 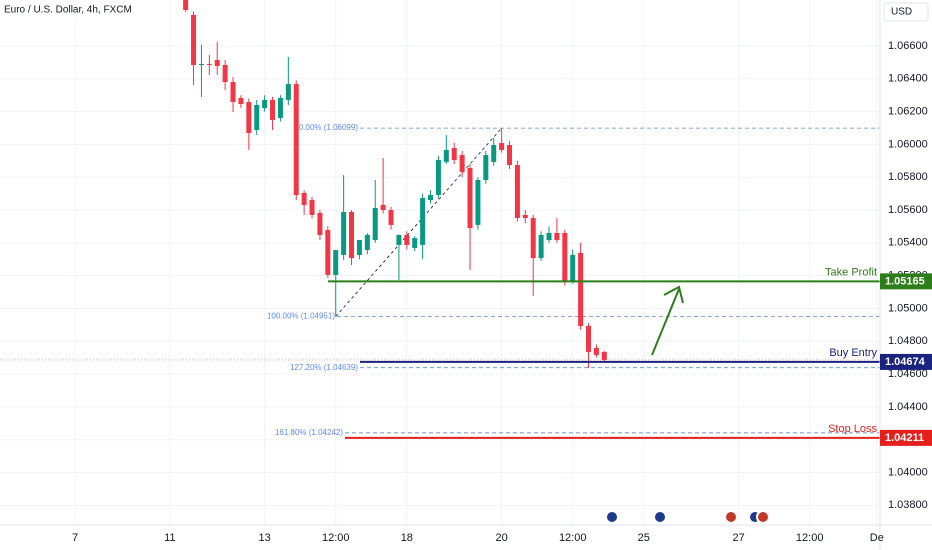 I want to click on level-label: Stop Loss, so click(x=852, y=429).